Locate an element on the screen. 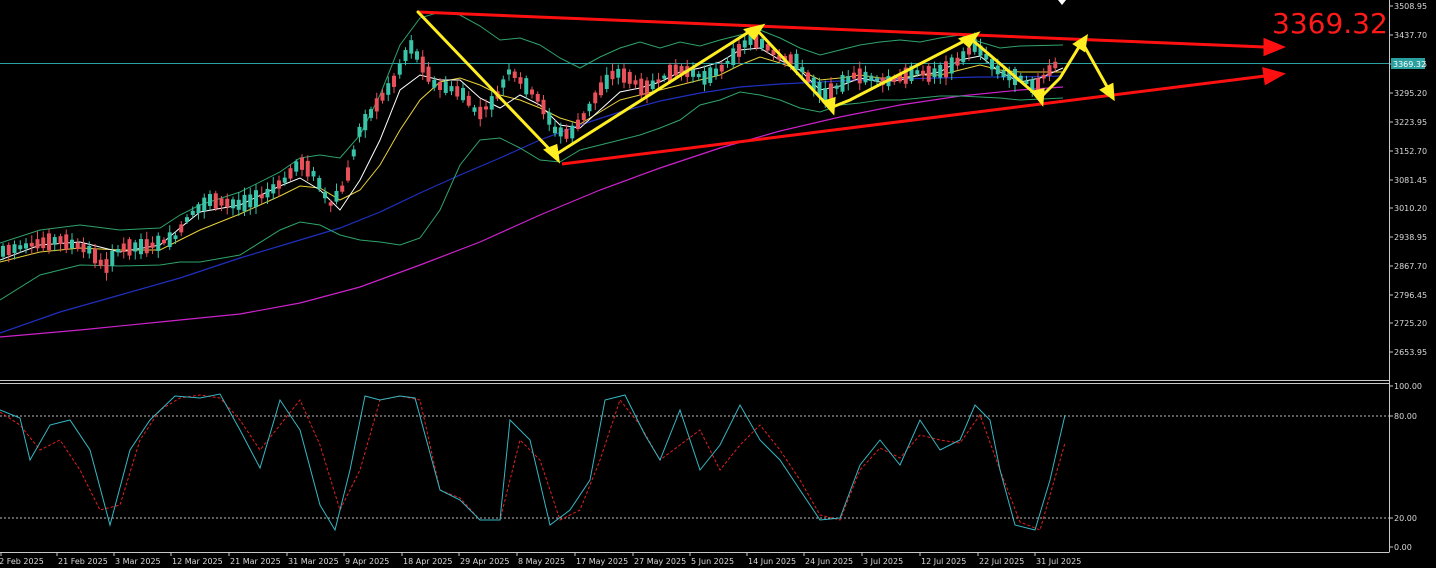  time-tick-label: 22 Jul 2025 is located at coordinates (1001, 561).